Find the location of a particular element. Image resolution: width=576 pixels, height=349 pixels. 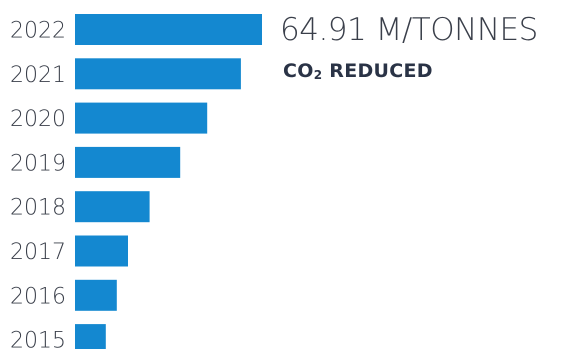

tick-label-2016: 2016 is located at coordinates (38, 296).